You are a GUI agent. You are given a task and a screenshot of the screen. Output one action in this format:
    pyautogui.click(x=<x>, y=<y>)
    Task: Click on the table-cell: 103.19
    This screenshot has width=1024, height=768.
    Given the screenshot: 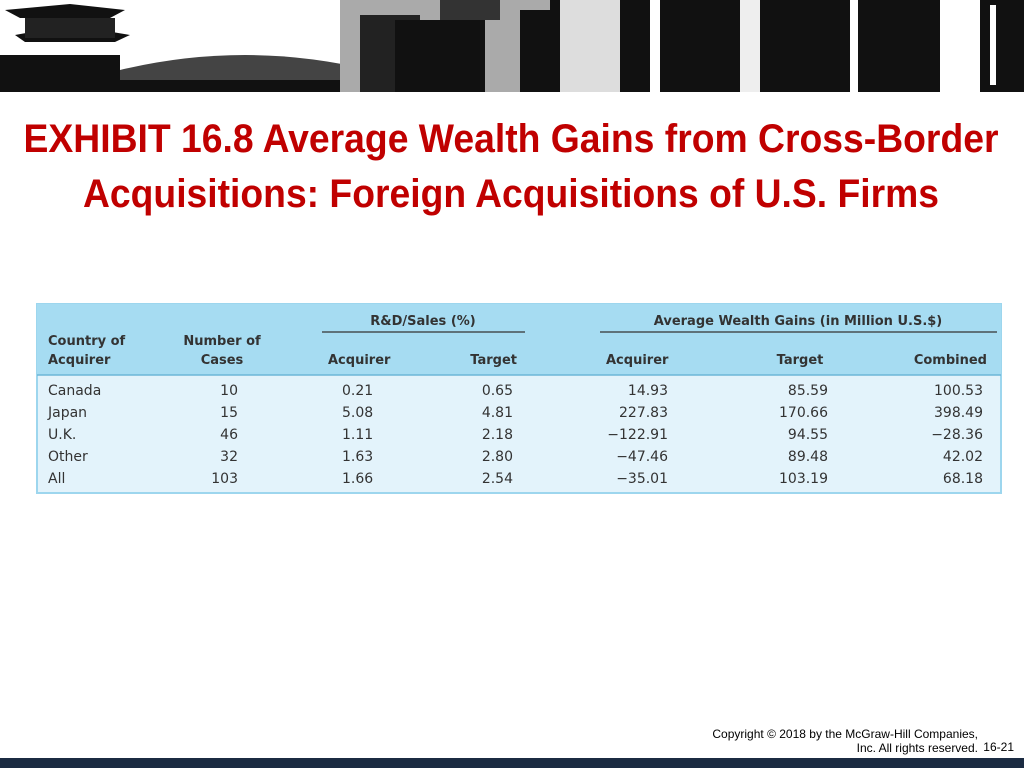 What is the action you would take?
    pyautogui.click(x=803, y=479)
    